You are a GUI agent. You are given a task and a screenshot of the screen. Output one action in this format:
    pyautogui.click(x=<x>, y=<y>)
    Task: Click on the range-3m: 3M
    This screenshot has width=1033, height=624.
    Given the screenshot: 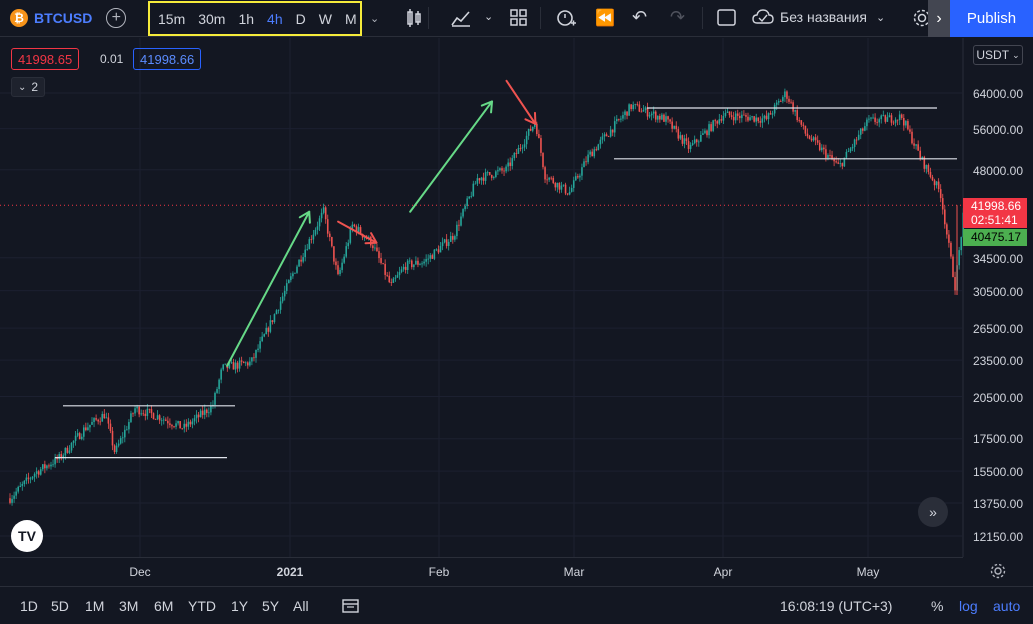 What is the action you would take?
    pyautogui.click(x=129, y=606)
    